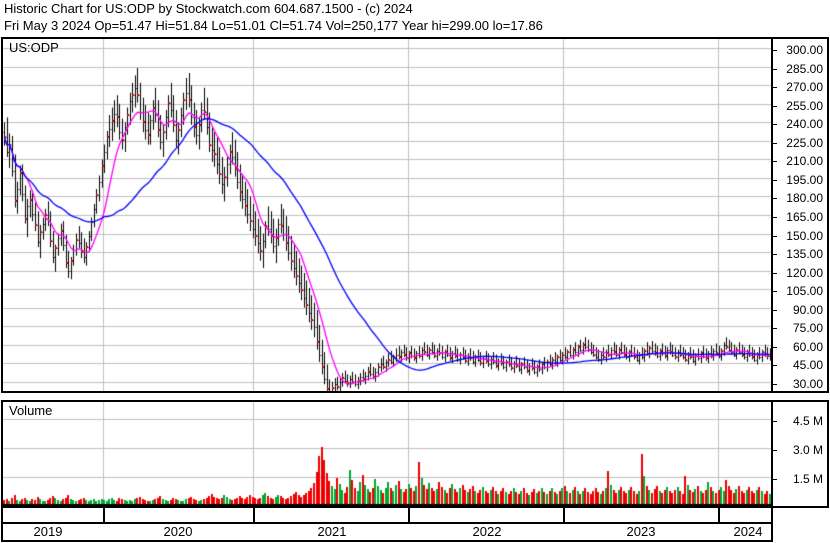 The image size is (830, 543). What do you see at coordinates (31, 410) in the screenshot?
I see `volume-panel-title: Volume` at bounding box center [31, 410].